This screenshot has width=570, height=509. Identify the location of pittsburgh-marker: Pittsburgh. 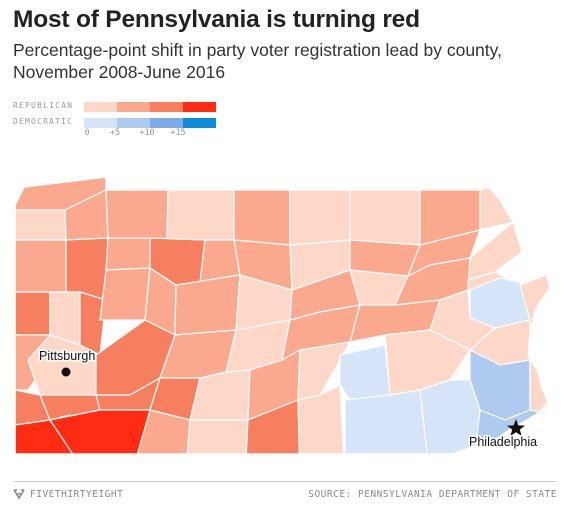
(67, 362).